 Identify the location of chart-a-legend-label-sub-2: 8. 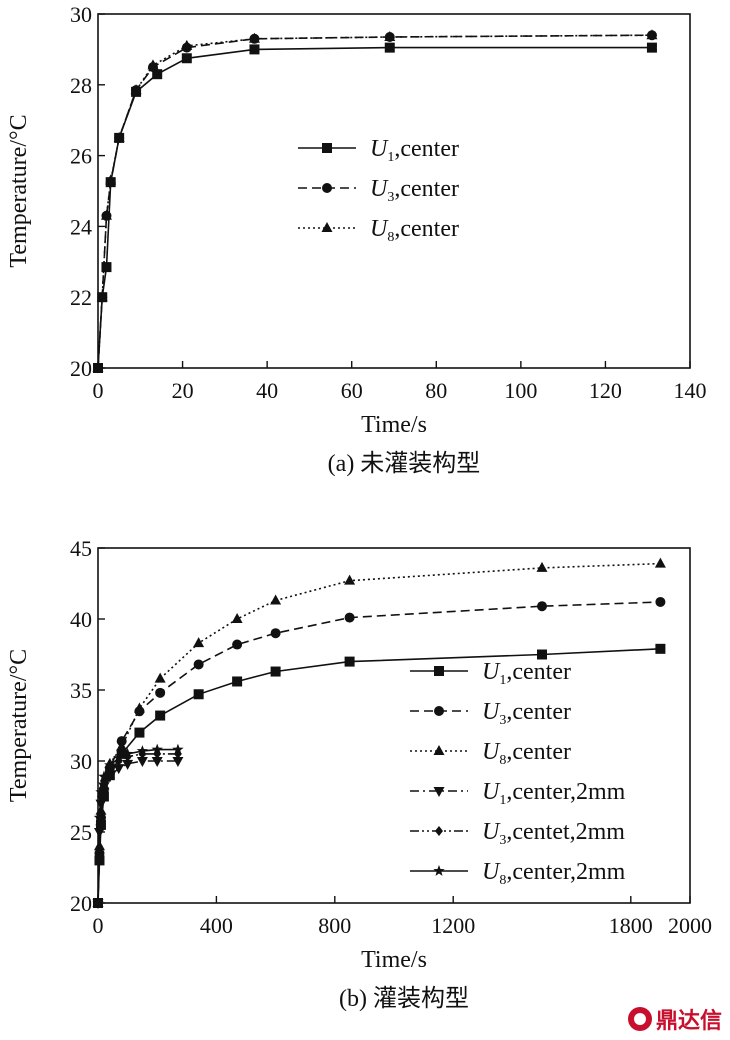
(390, 237).